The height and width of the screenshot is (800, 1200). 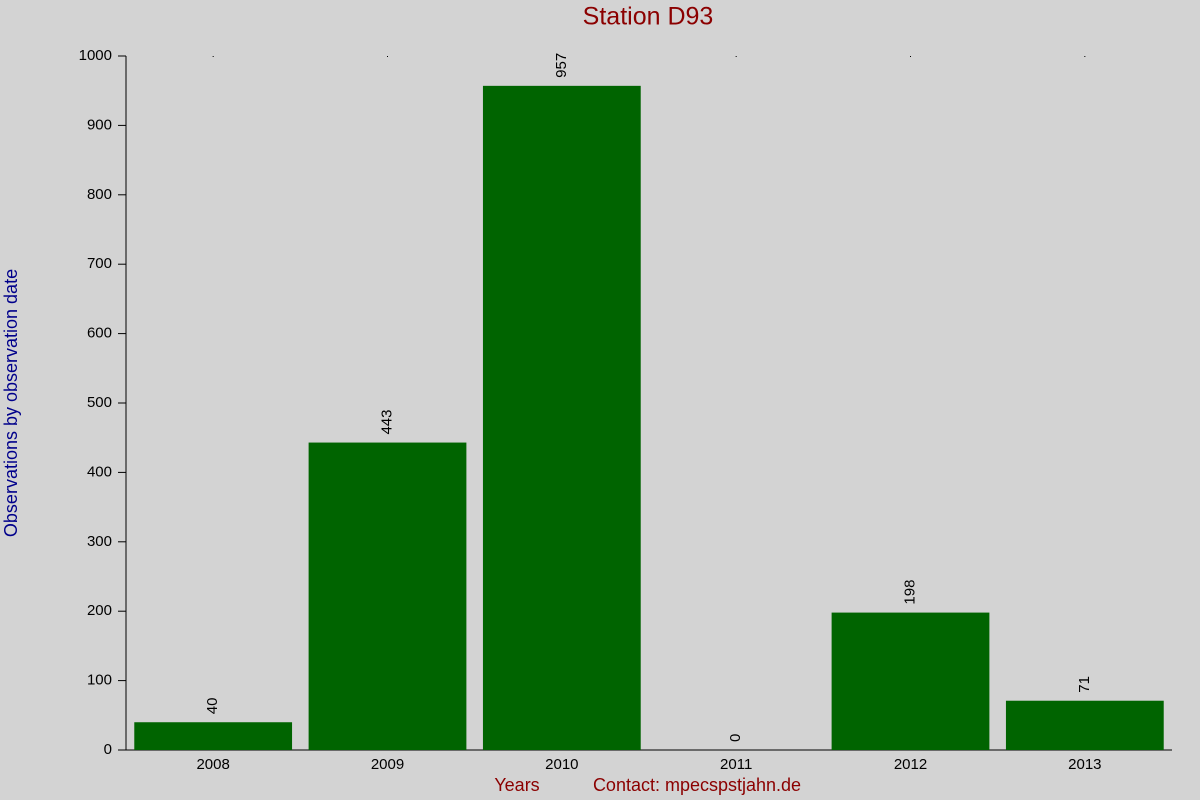 I want to click on y-tick-label: 100, so click(x=99, y=680).